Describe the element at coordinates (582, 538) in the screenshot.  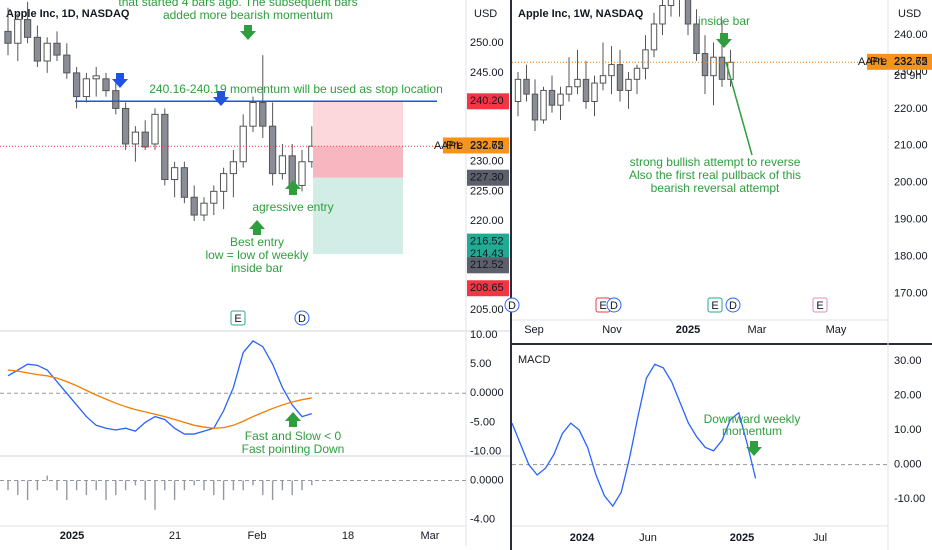
I see `x-axis-label: 2024` at that location.